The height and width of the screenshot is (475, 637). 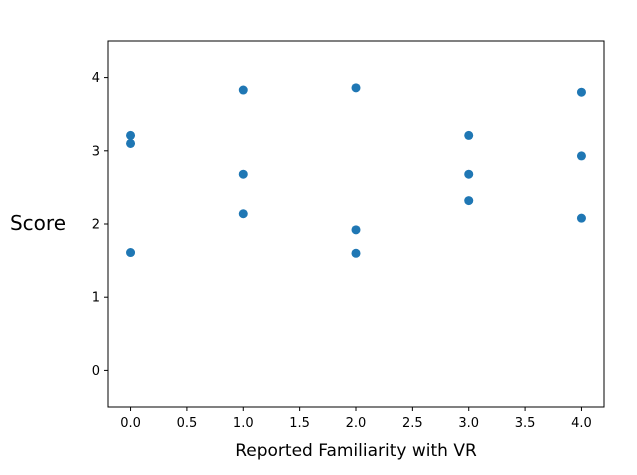 What do you see at coordinates (468, 423) in the screenshot?
I see `x-tick-label: 3.0` at bounding box center [468, 423].